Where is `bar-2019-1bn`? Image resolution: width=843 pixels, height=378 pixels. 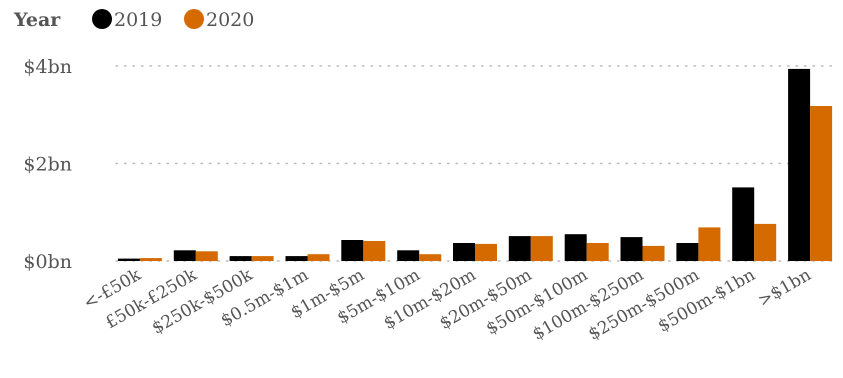
bar-2019-1bn is located at coordinates (799, 165).